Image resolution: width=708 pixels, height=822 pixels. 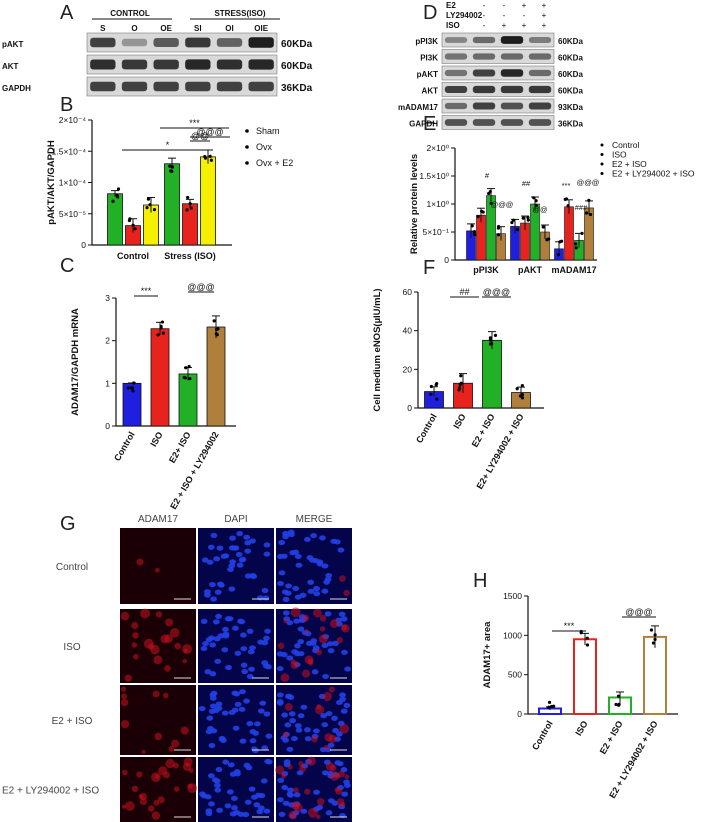 What do you see at coordinates (426, 428) in the screenshot?
I see `chart-f-category: Control` at bounding box center [426, 428].